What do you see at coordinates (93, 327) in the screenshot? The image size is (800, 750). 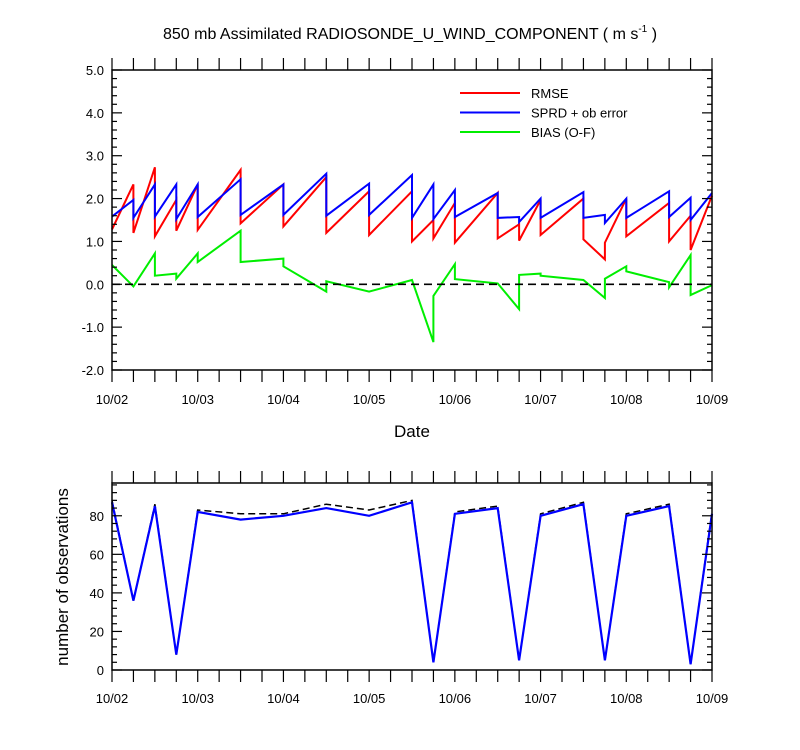 I see `y-tick-label: -1.0` at bounding box center [93, 327].